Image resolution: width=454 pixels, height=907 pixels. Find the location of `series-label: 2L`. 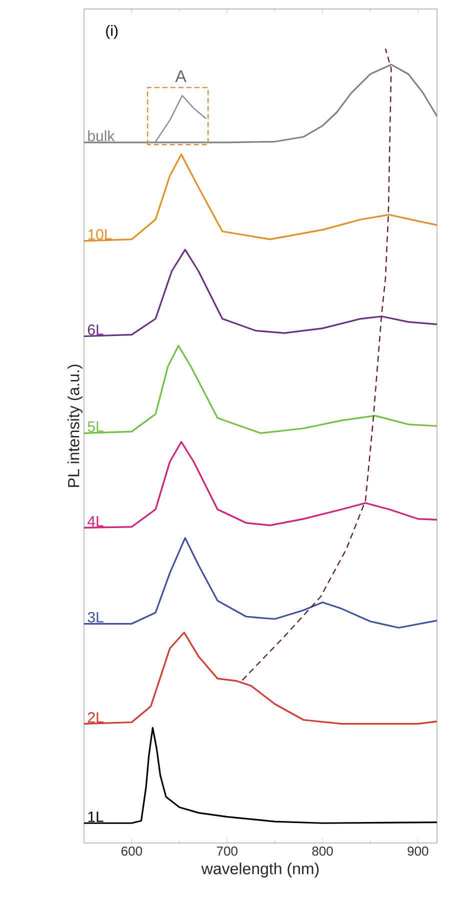

series-label: 2L is located at coordinates (96, 717).